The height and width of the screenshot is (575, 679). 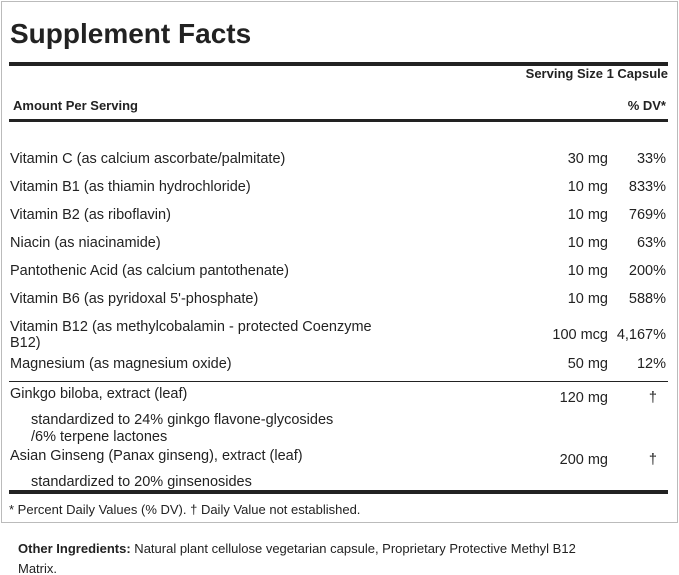 What do you see at coordinates (647, 299) in the screenshot?
I see `nutrient-dv: 588%` at bounding box center [647, 299].